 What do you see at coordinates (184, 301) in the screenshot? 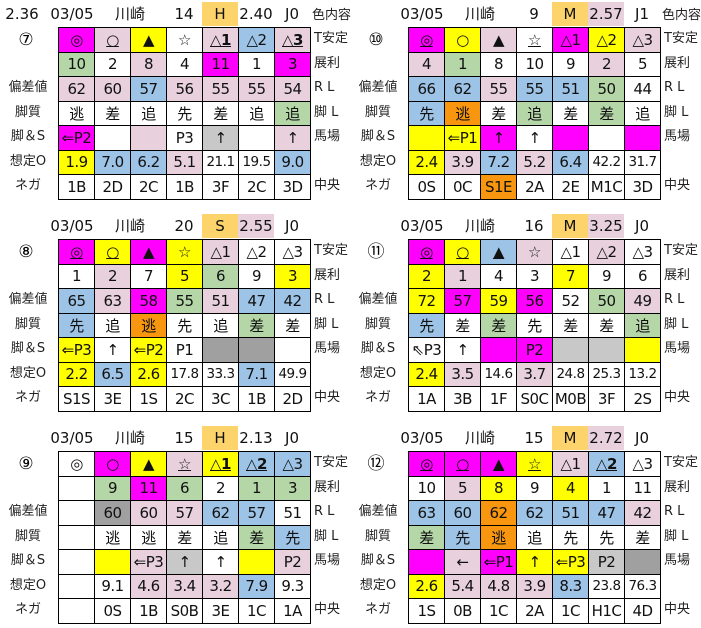
I see `deviation-row: 65 63 58 55 51 47 42` at bounding box center [184, 301].